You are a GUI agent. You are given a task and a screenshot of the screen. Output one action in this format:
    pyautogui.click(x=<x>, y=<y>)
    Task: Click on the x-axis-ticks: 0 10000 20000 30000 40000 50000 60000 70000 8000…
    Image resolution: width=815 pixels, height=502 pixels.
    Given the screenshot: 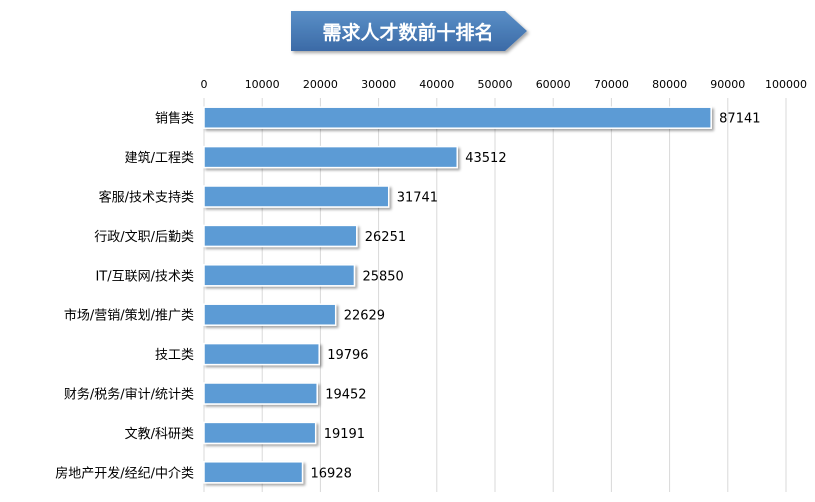 What is the action you would take?
    pyautogui.click(x=504, y=84)
    